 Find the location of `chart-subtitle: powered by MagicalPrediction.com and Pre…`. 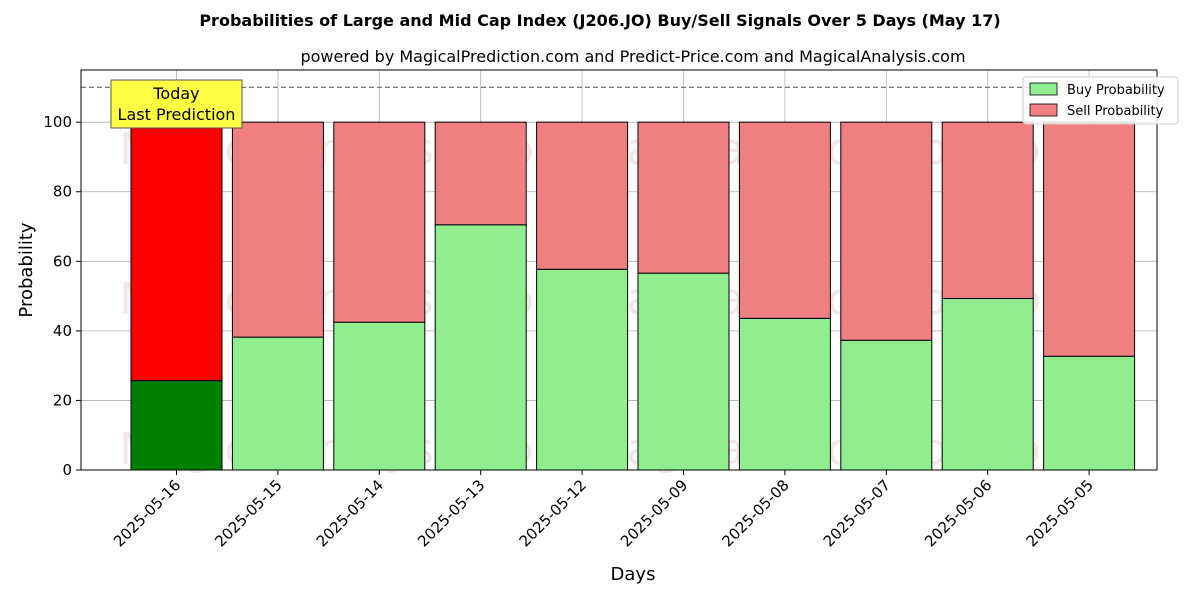

chart-subtitle: powered by MagicalPrediction.com and Pre… is located at coordinates (632, 56).